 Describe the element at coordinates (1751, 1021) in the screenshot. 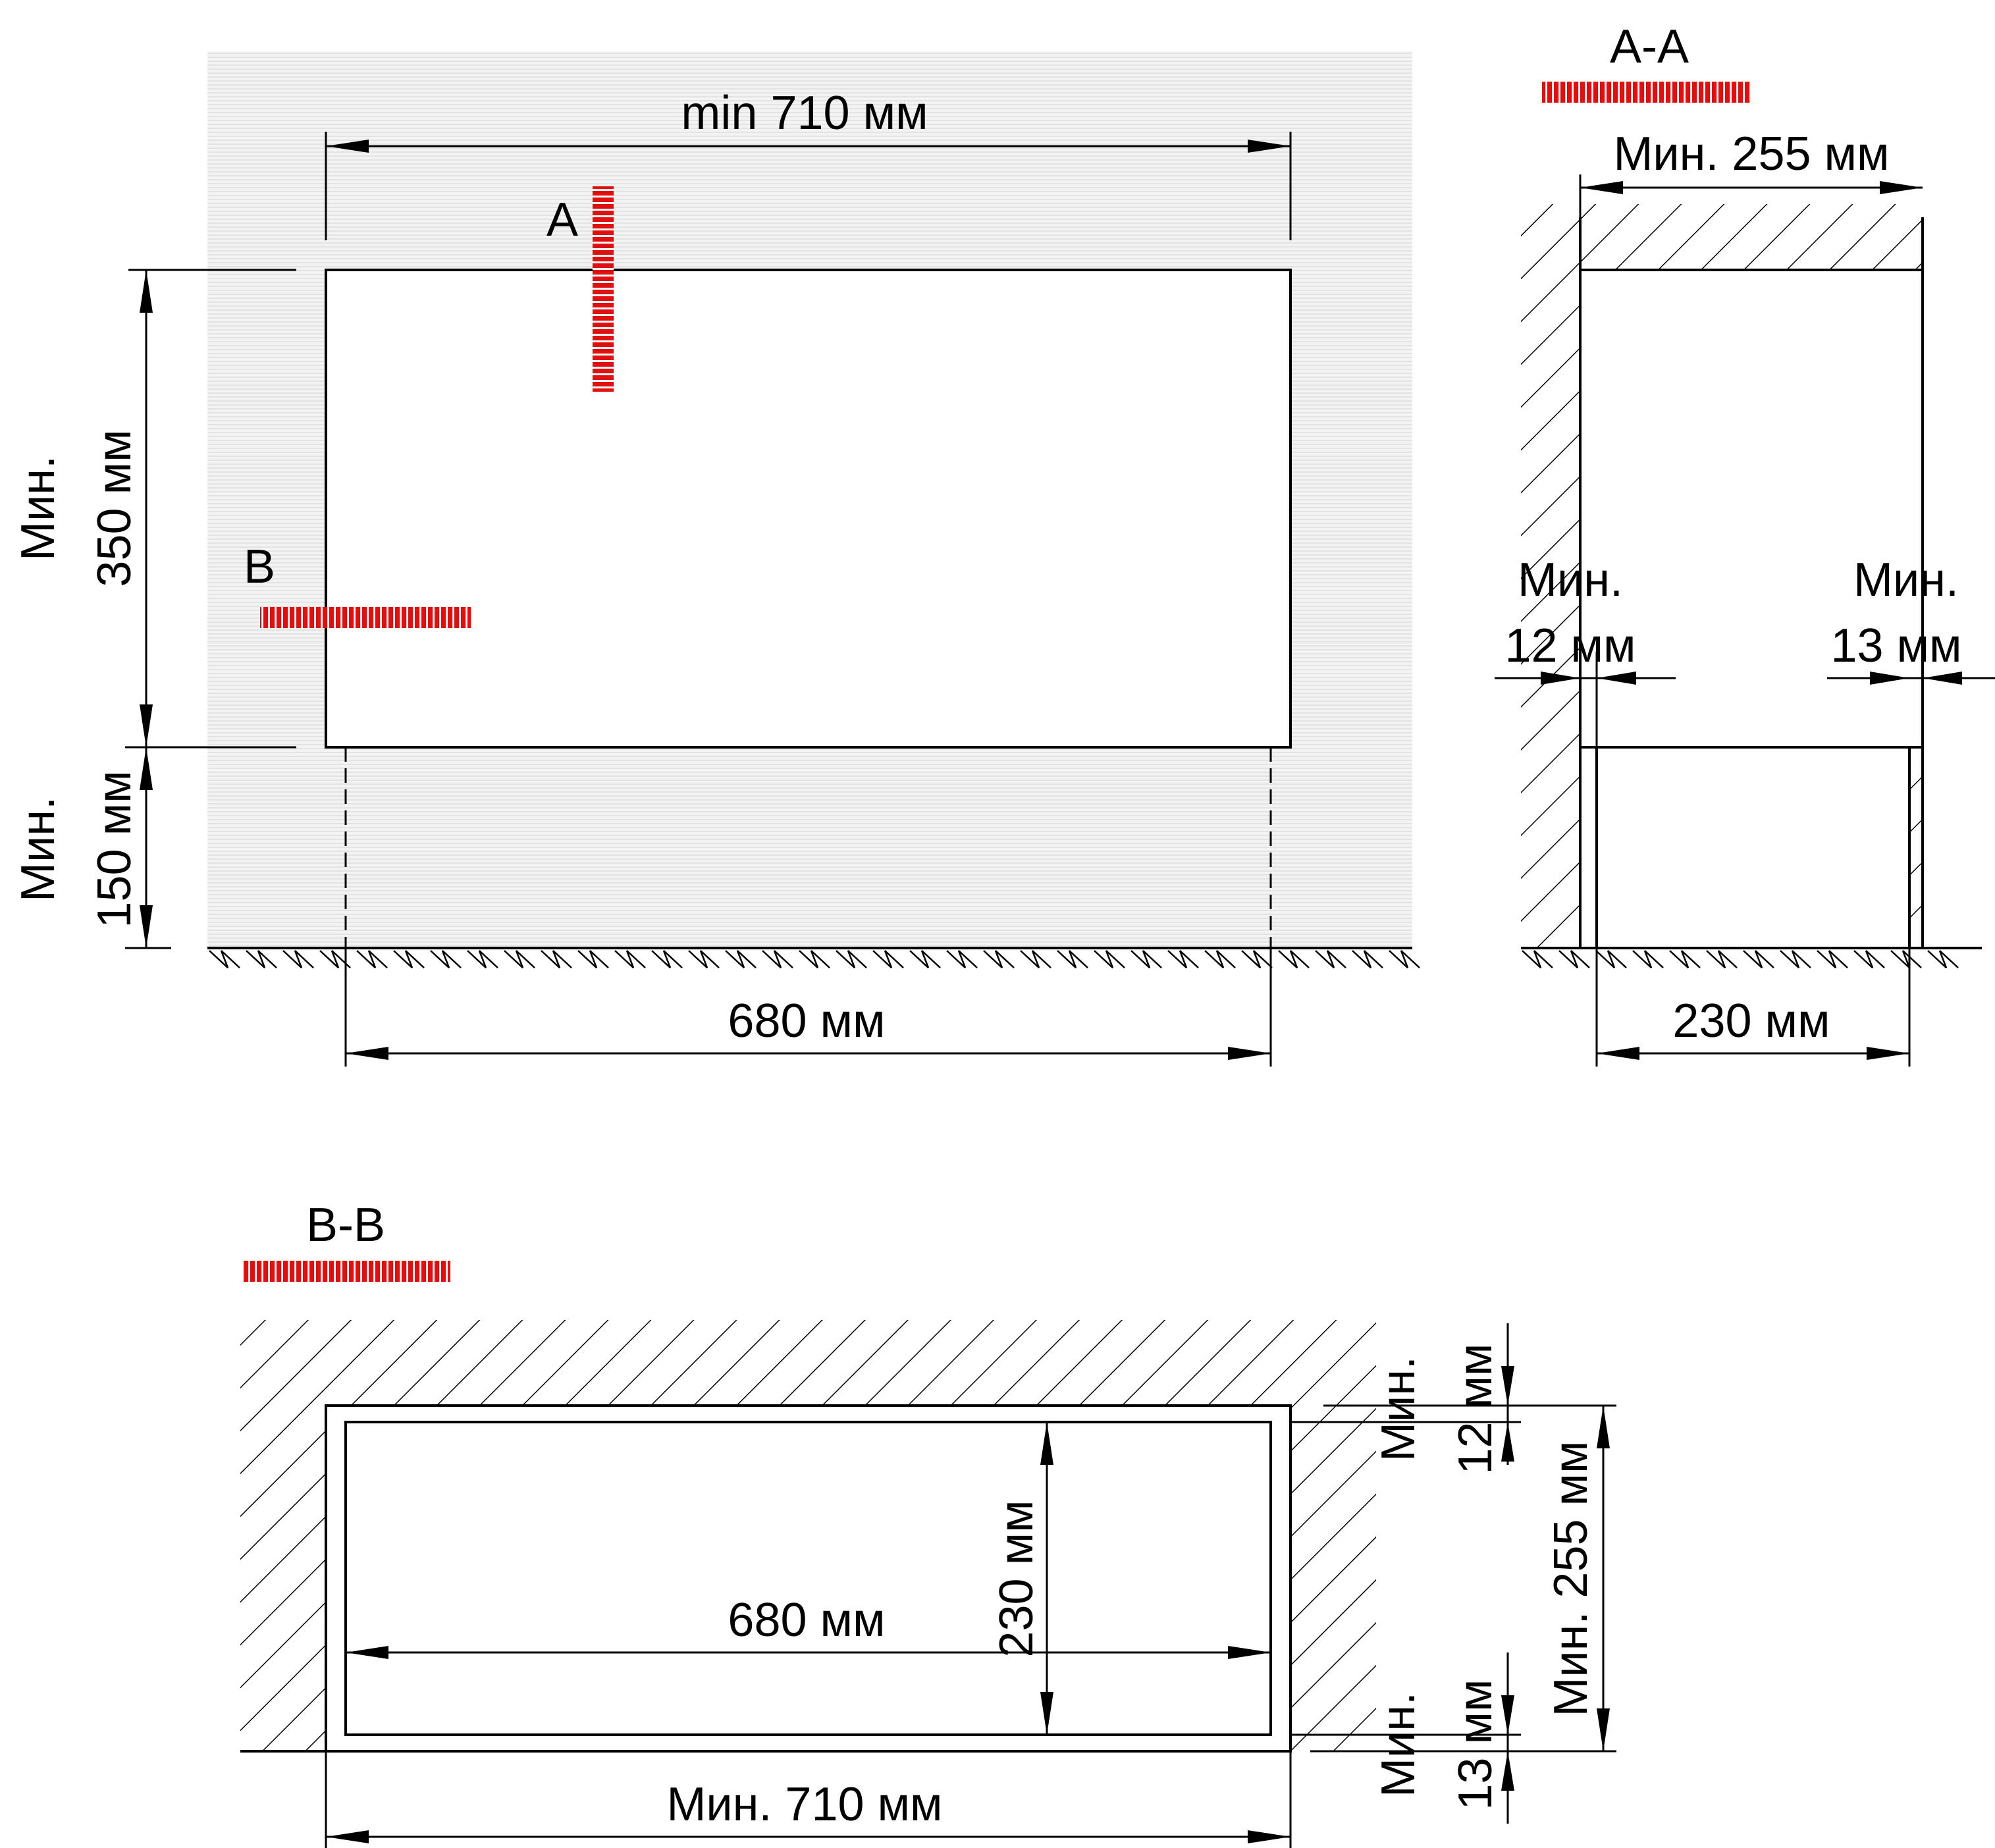

I see `aa-depth-label: 230 мм` at that location.